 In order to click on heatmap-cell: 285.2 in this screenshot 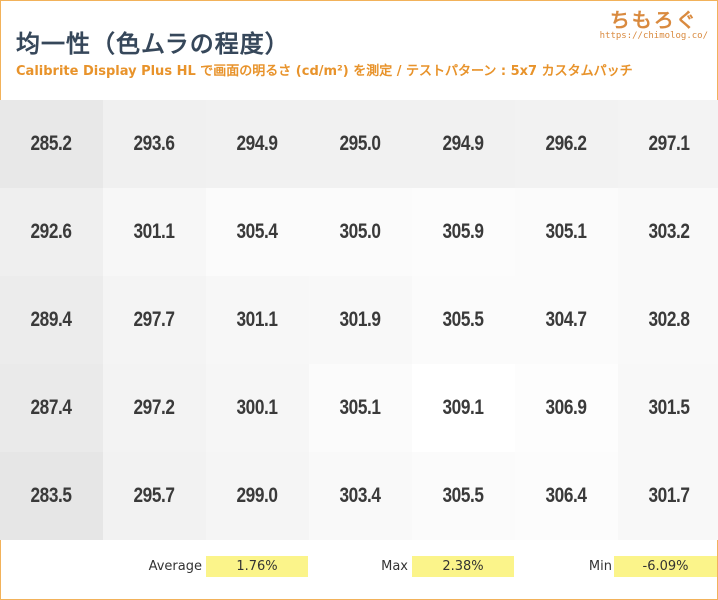, I will do `click(51, 144)`.